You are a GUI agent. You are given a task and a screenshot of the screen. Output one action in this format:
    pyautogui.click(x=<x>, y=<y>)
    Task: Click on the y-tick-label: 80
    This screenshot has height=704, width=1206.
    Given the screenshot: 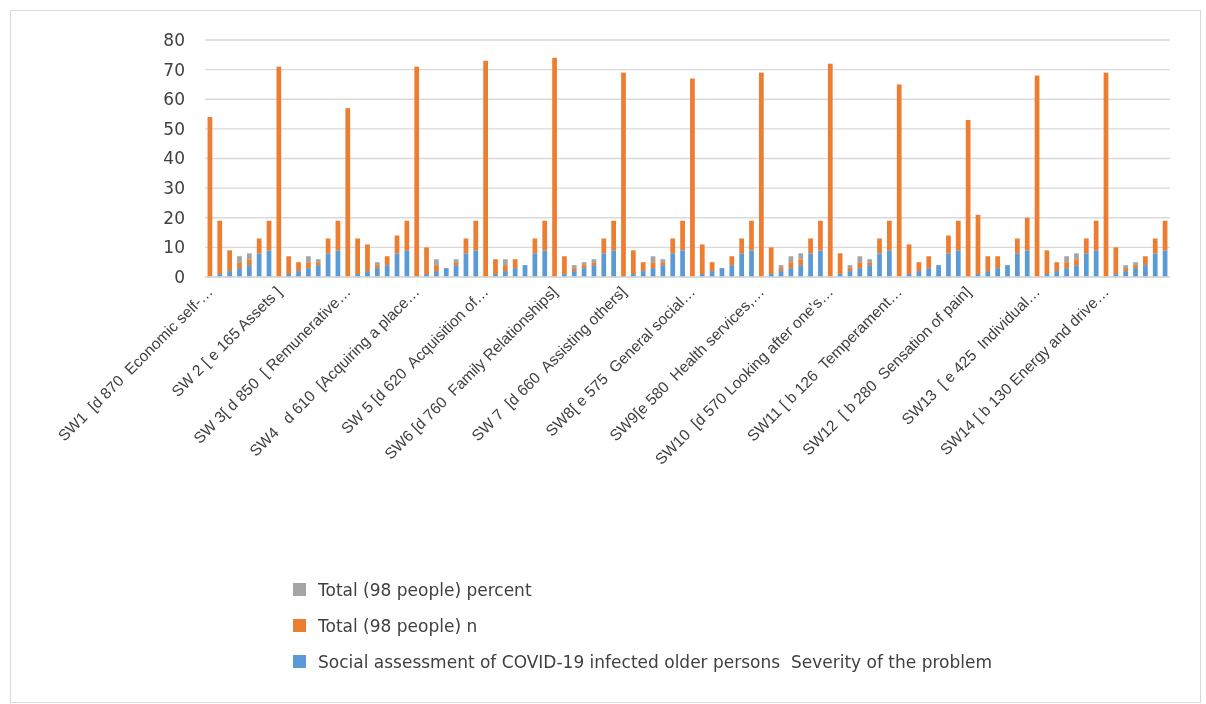 What is the action you would take?
    pyautogui.click(x=174, y=39)
    